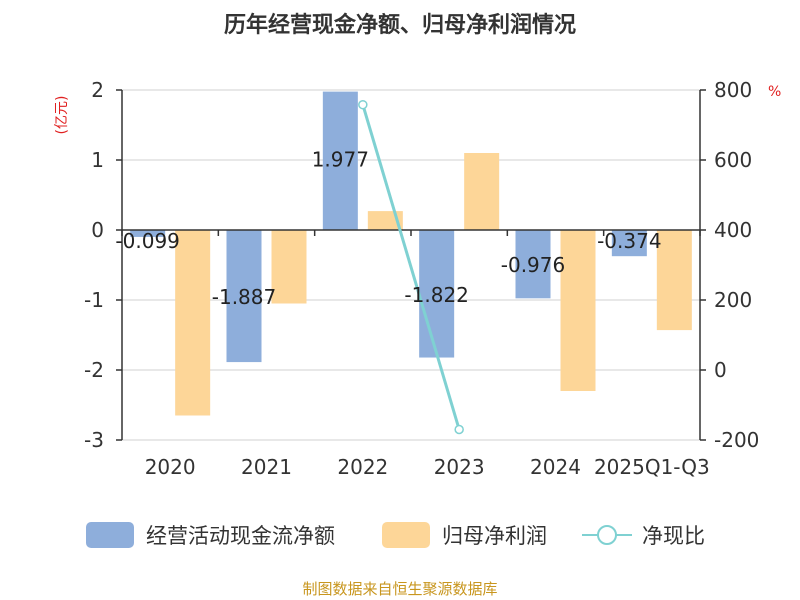 The image size is (800, 600). What do you see at coordinates (97, 230) in the screenshot?
I see `left-tick-label: 0` at bounding box center [97, 230].